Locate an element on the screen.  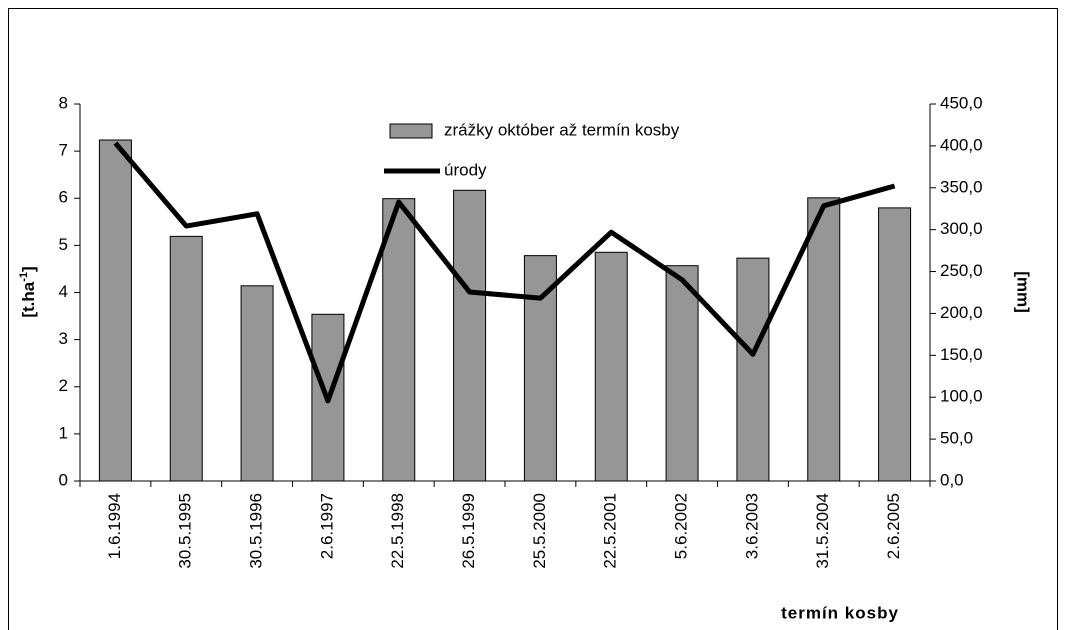
legend-label: zrážky október až termín kosby is located at coordinates (562, 129).